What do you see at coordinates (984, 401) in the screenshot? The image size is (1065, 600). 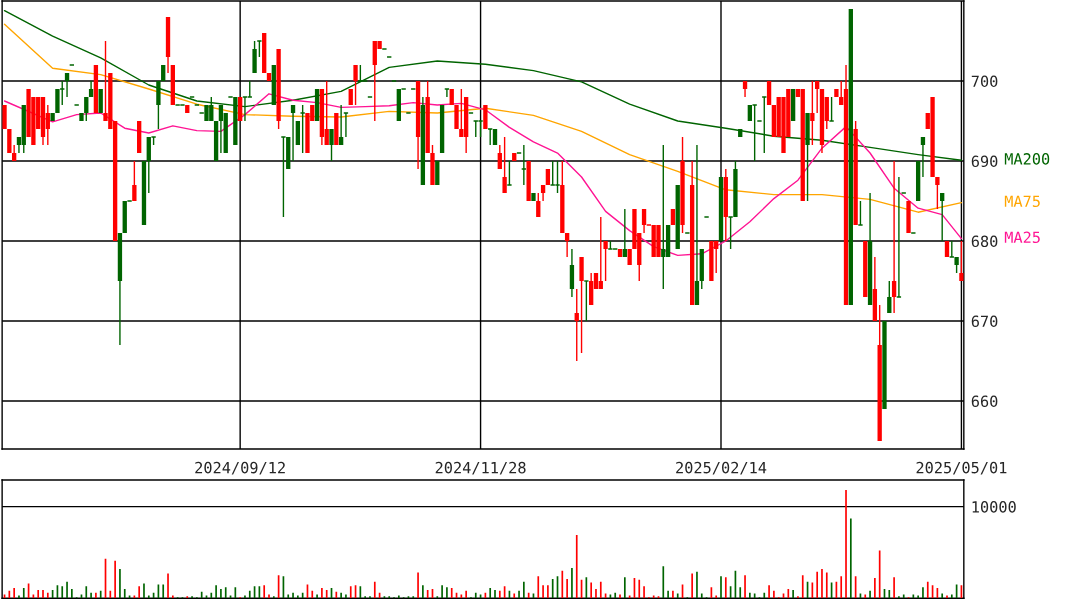 I see `y-tick-label: 660` at bounding box center [984, 401].